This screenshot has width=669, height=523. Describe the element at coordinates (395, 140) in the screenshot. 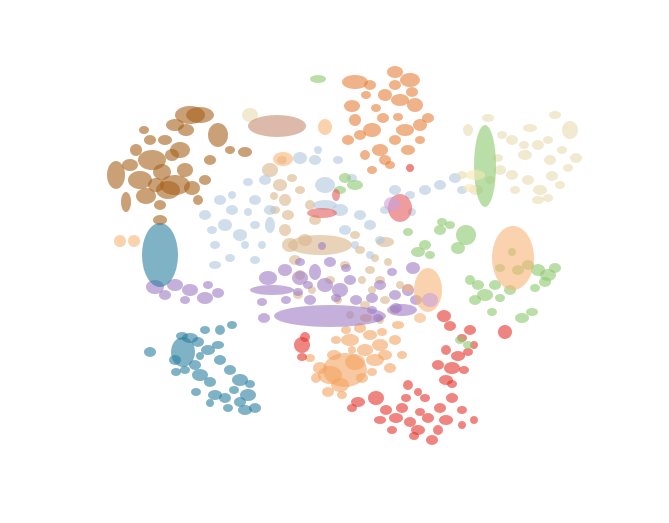

I see `scatter-point-s1-p9` at that location.